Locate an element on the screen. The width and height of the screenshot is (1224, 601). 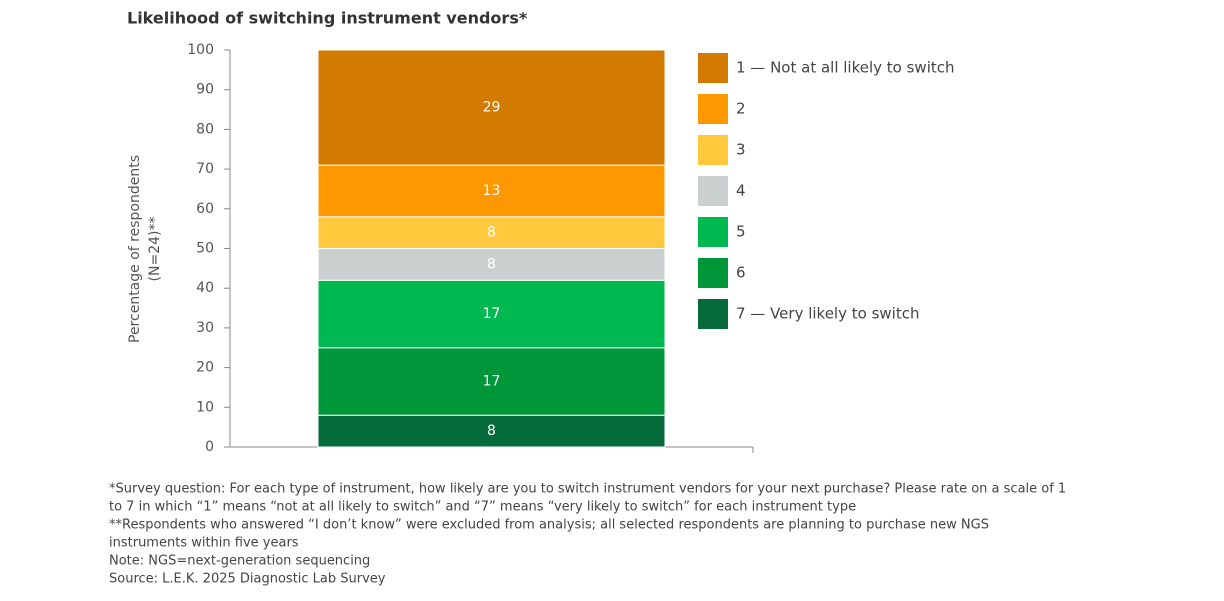
legend-label: 3 is located at coordinates (741, 150).